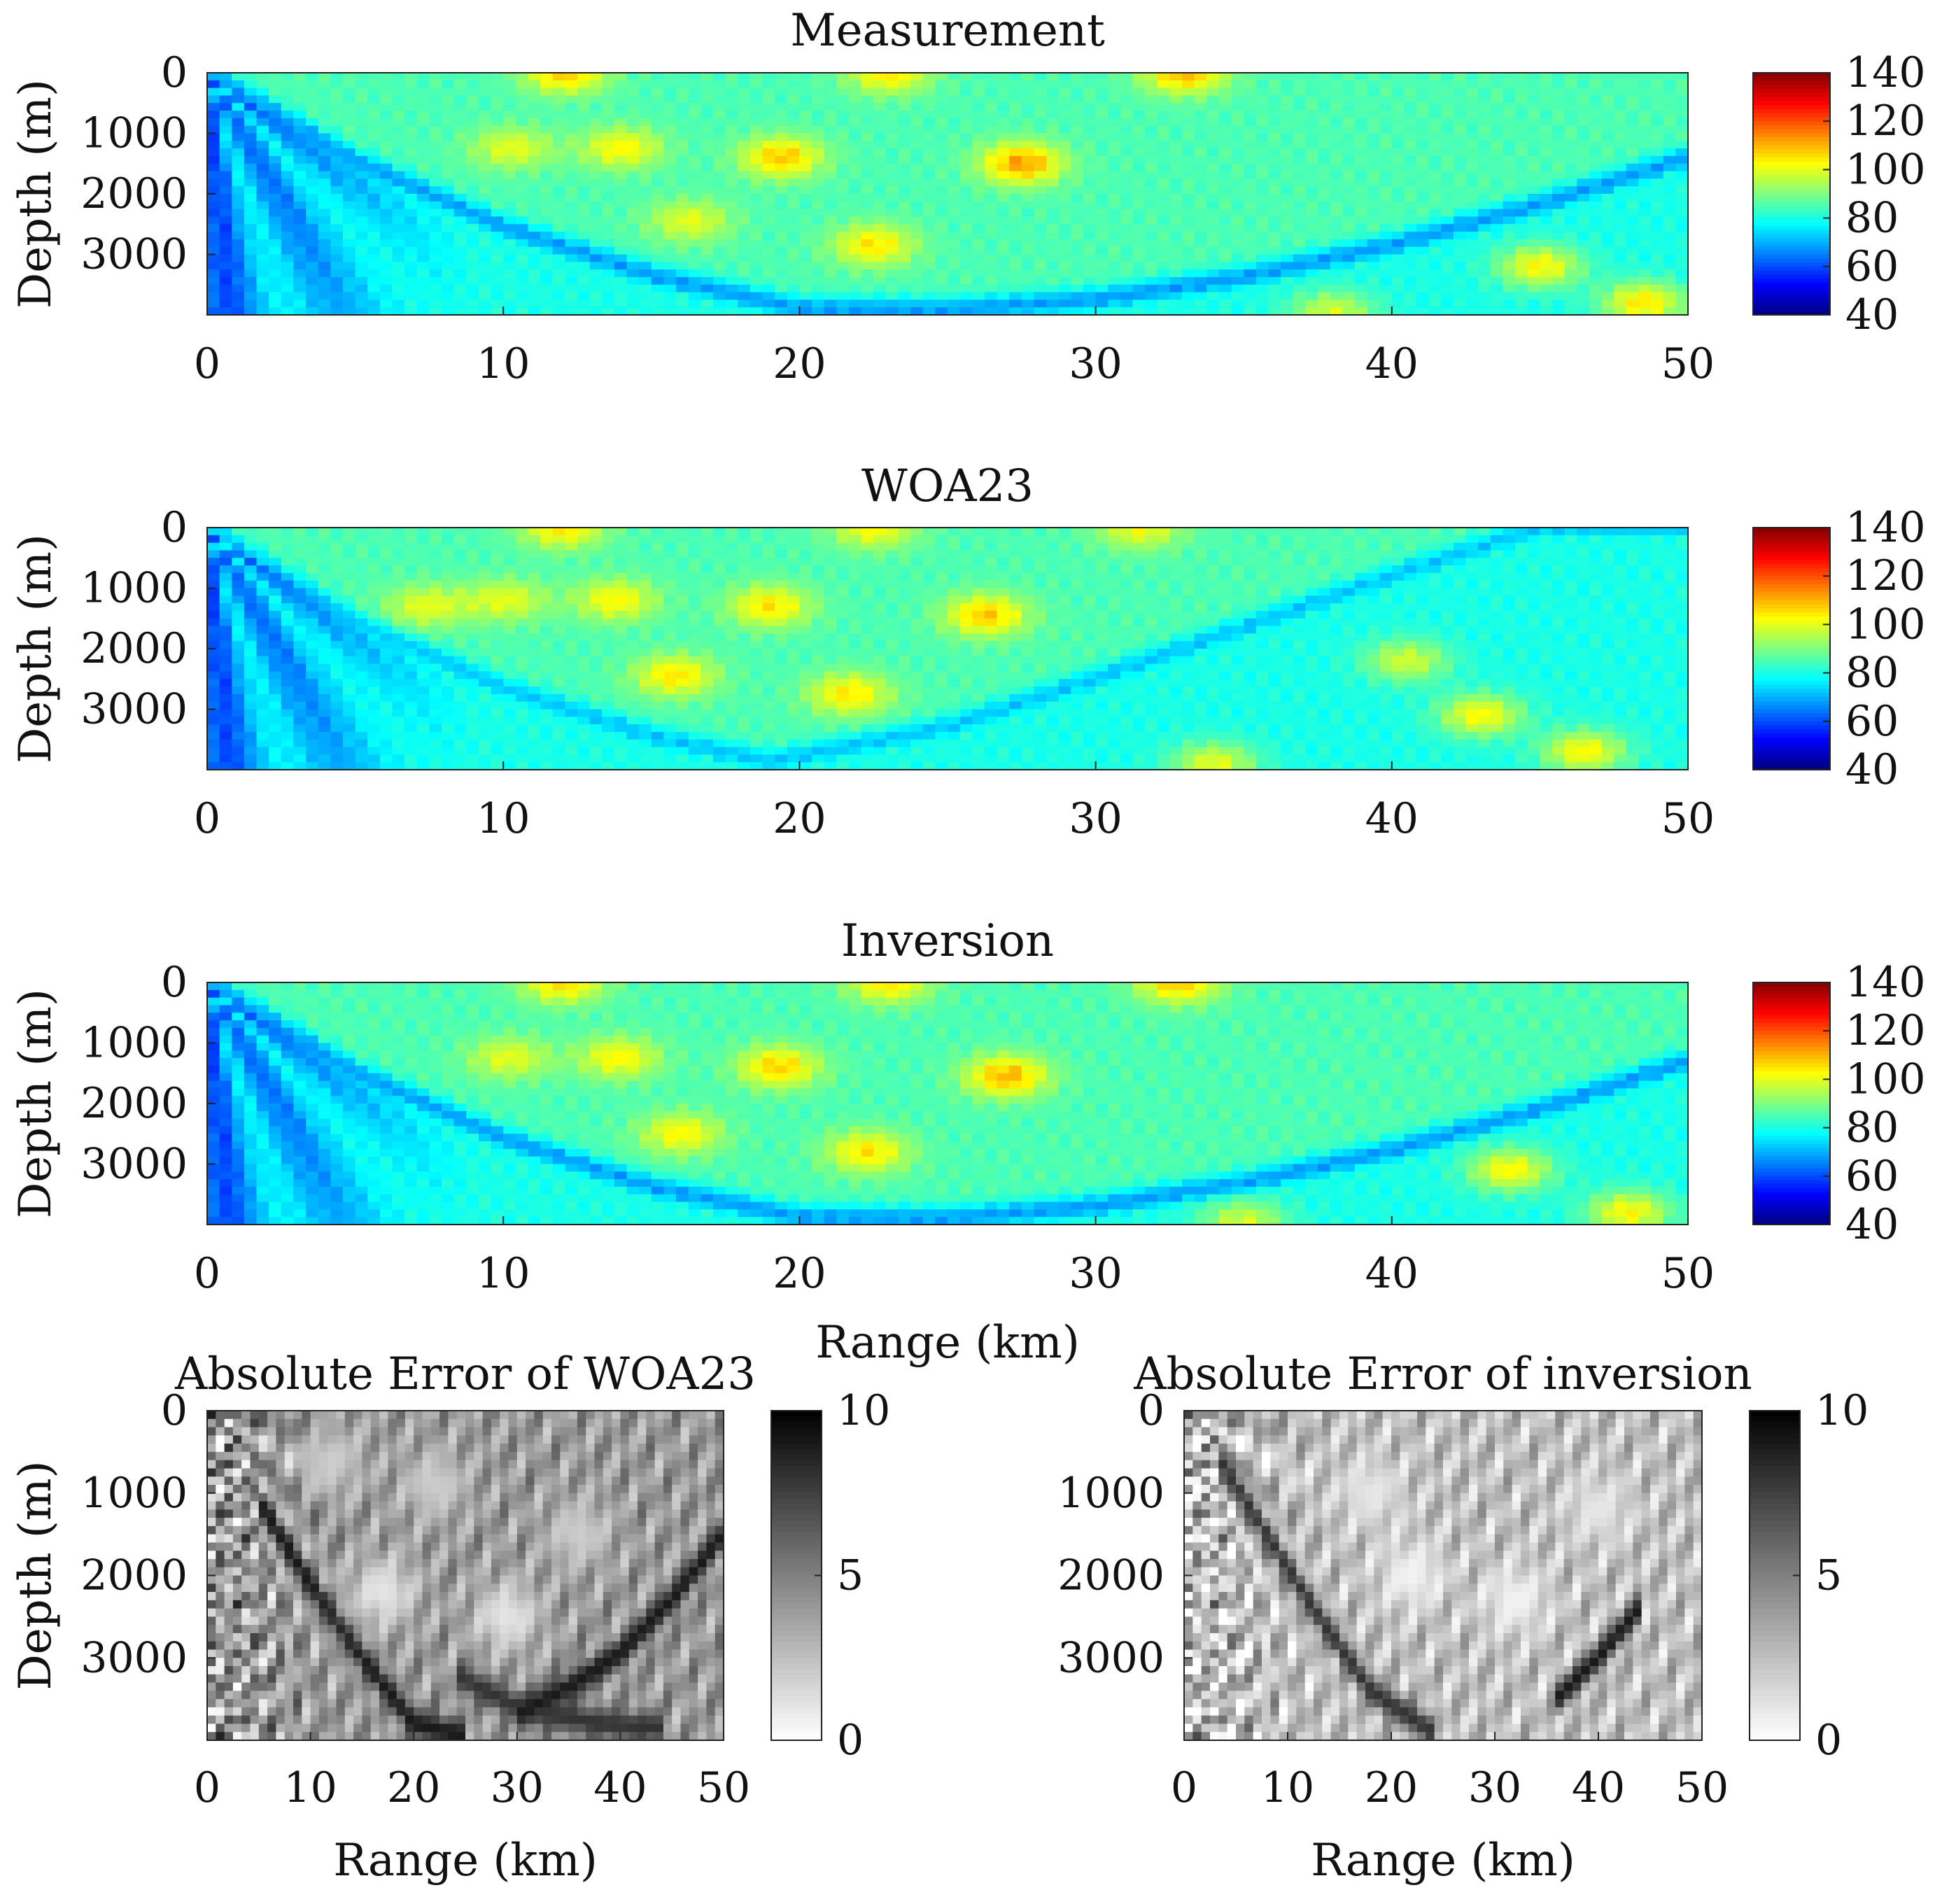 The height and width of the screenshot is (1904, 1935). I want to click on x-tick-label: 10, so click(503, 363).